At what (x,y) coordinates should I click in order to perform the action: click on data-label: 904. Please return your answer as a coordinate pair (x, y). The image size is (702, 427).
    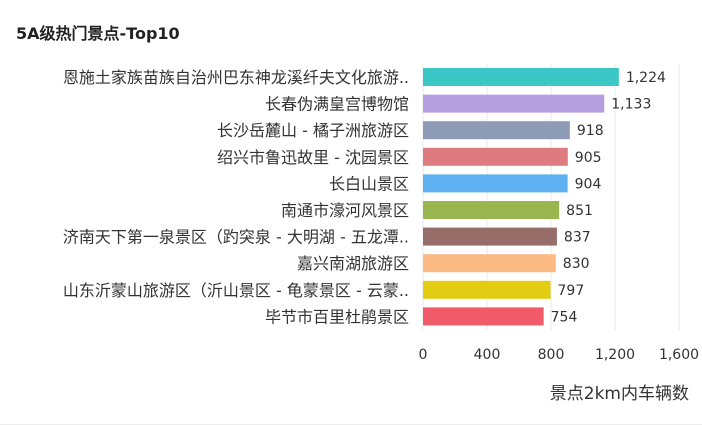
    Looking at the image, I should click on (588, 184).